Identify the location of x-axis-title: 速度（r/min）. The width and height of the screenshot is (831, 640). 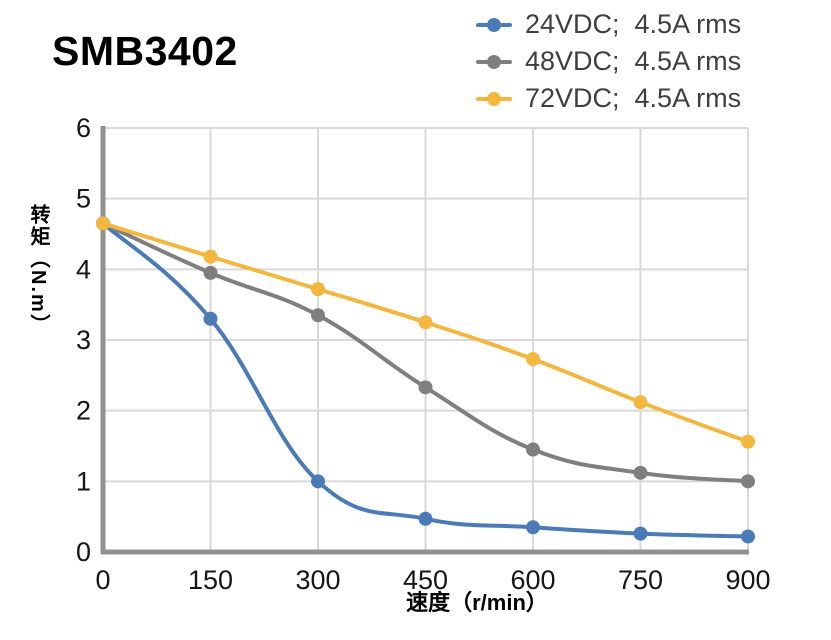
(477, 602).